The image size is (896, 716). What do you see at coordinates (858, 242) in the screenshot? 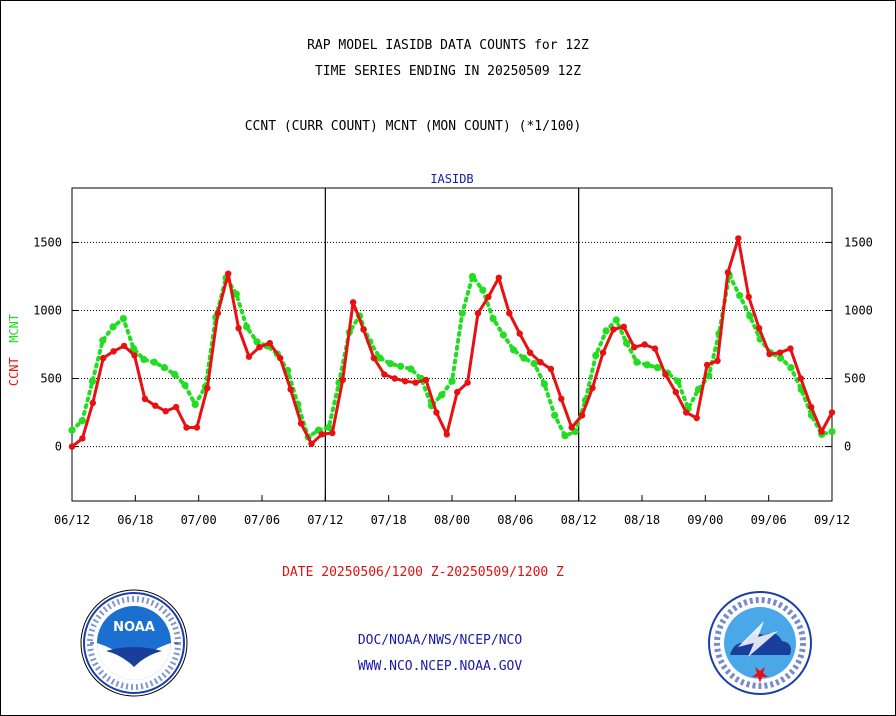
I see `y-tick-label-right: 1500` at bounding box center [858, 242].